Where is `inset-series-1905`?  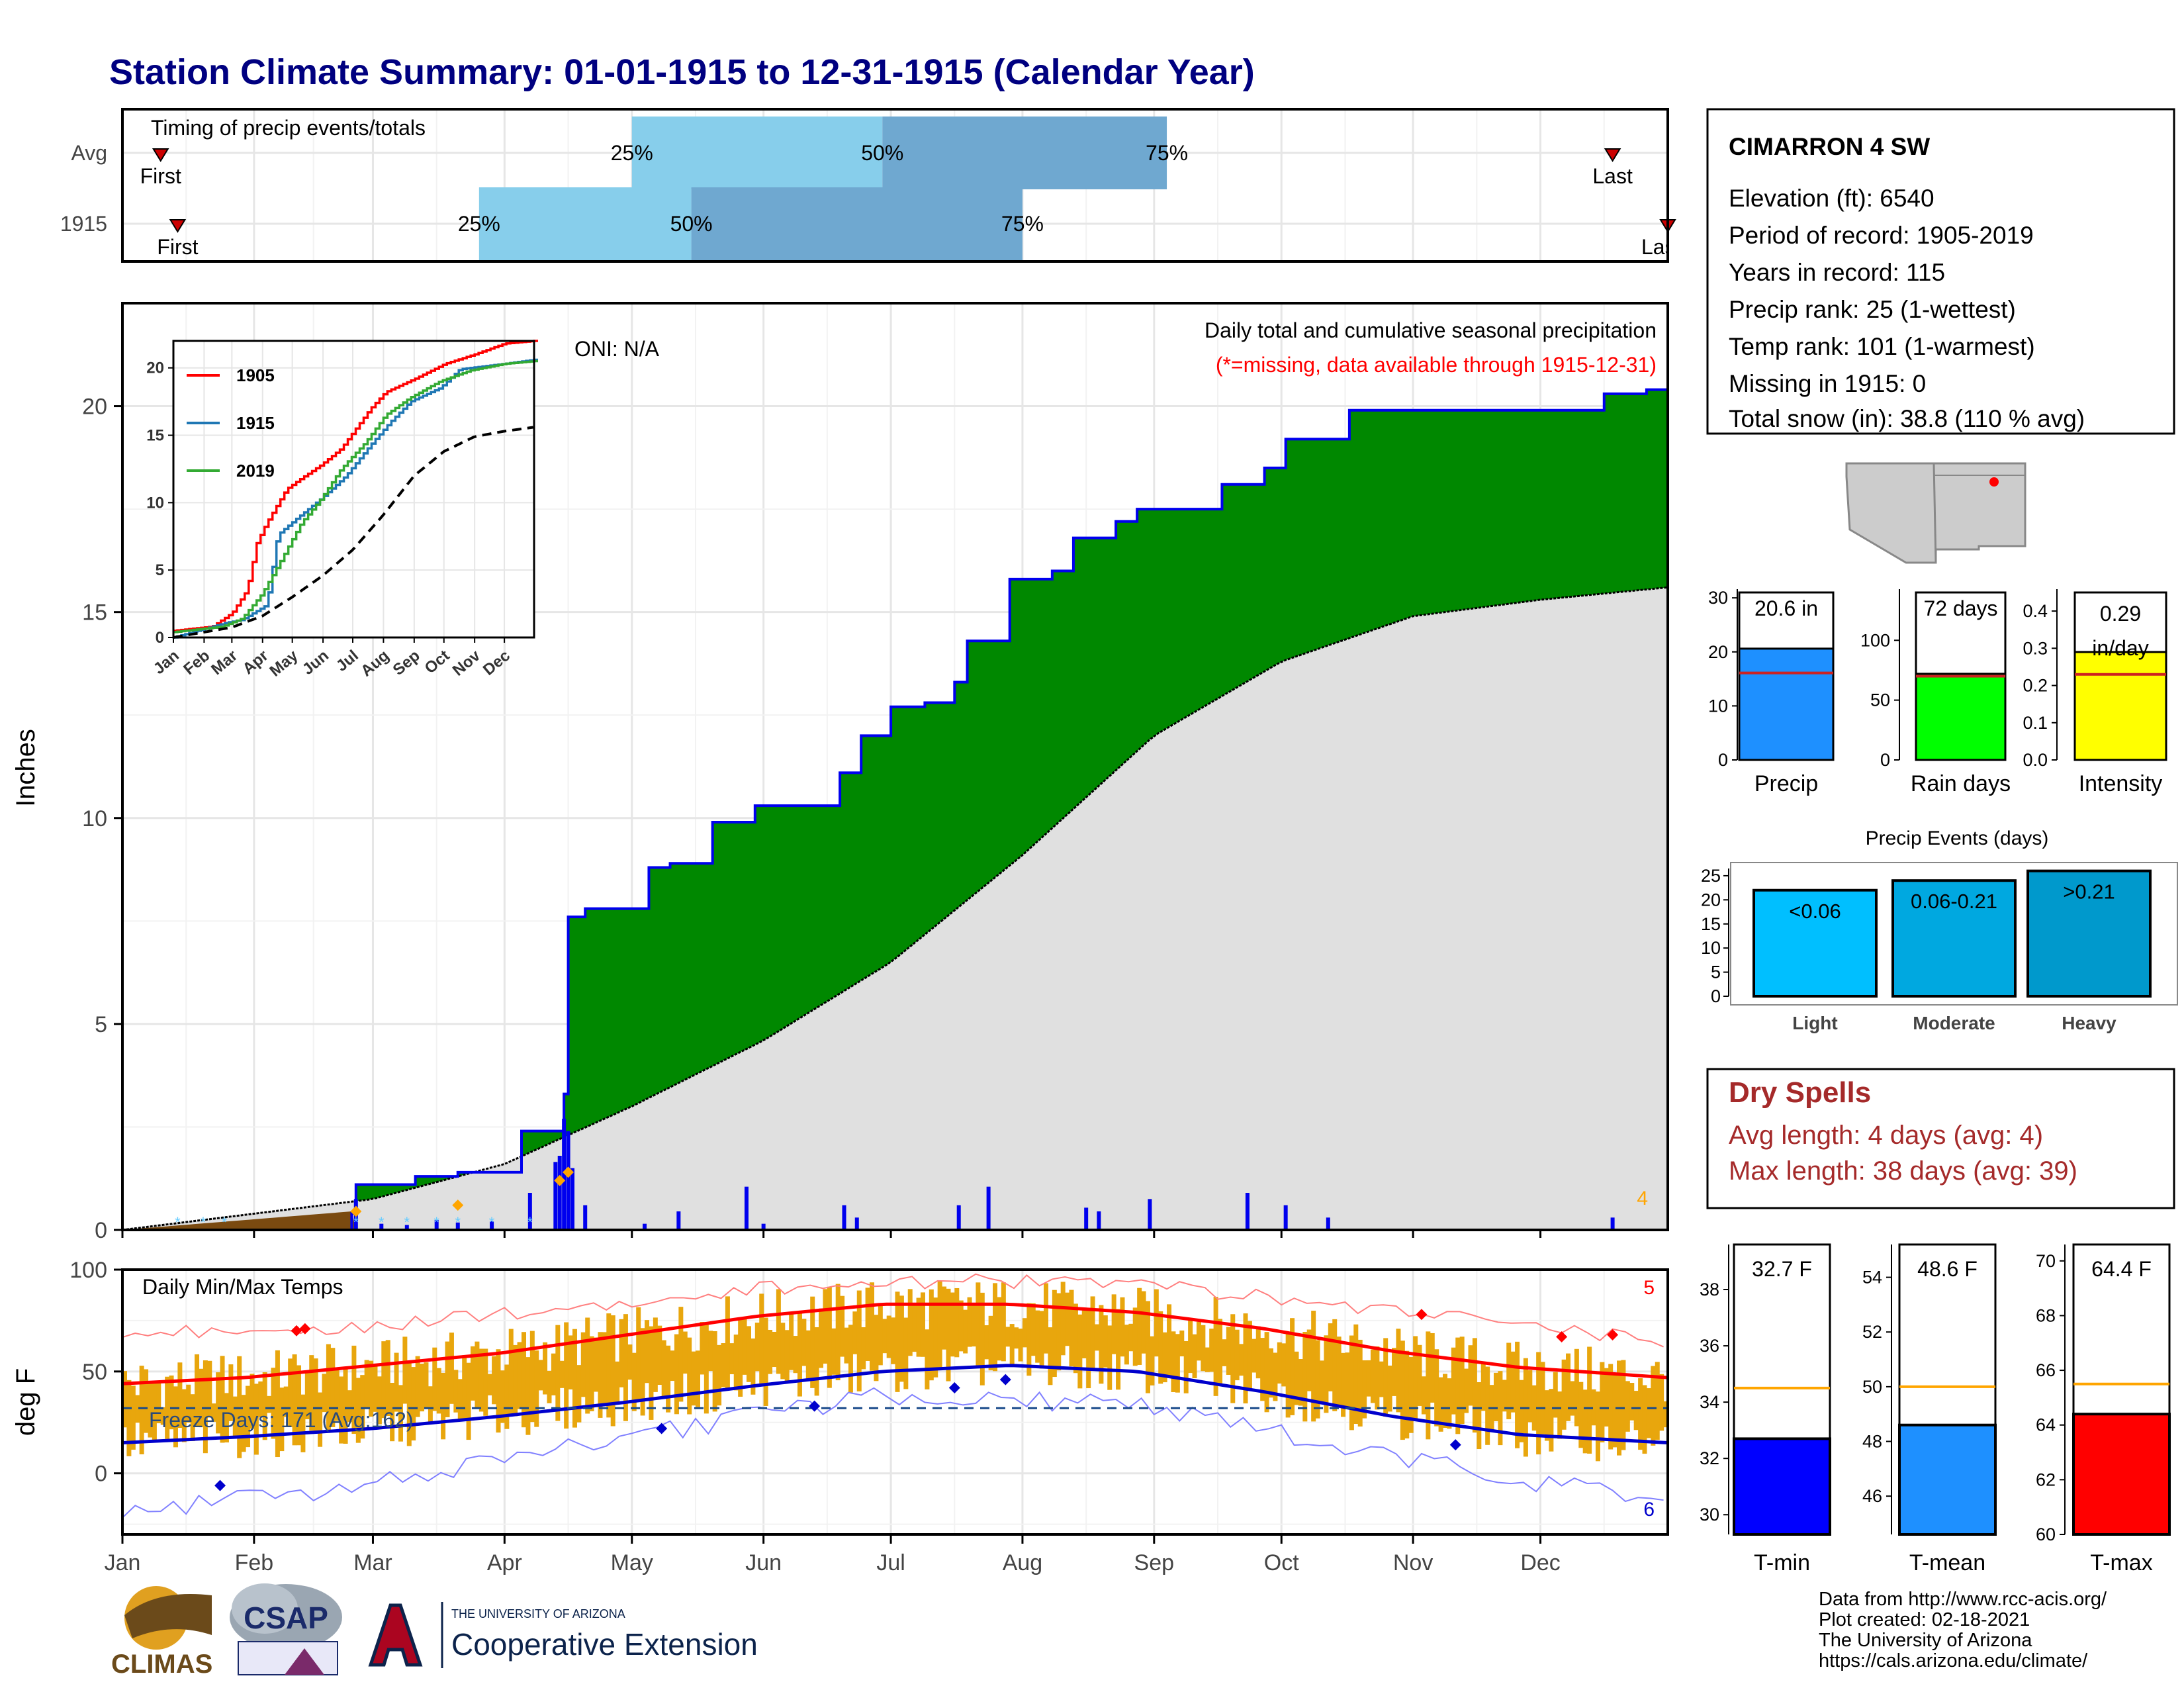 inset-series-1905 is located at coordinates (355, 486).